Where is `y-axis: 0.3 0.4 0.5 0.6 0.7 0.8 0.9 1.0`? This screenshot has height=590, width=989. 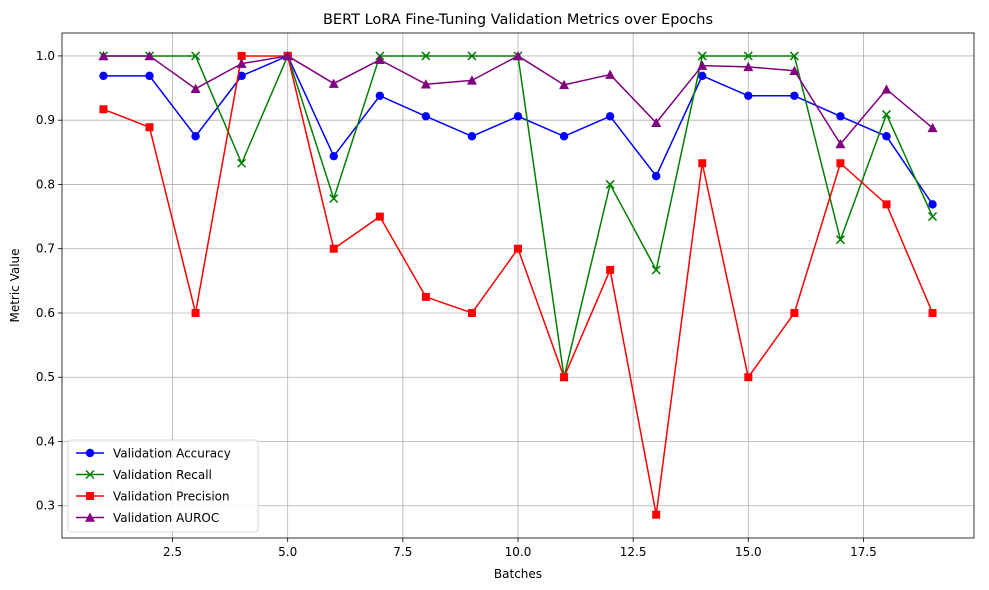
y-axis: 0.3 0.4 0.5 0.6 0.7 0.8 0.9 1.0 is located at coordinates (49, 281).